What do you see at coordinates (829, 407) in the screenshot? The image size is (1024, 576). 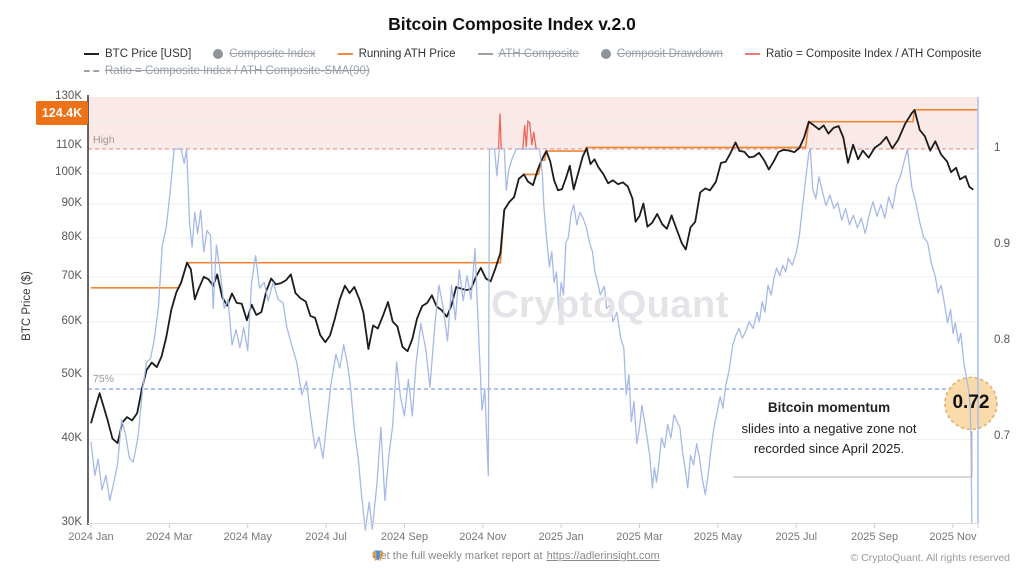 I see `momentum-annotation-title: Bitcoin momentum` at bounding box center [829, 407].